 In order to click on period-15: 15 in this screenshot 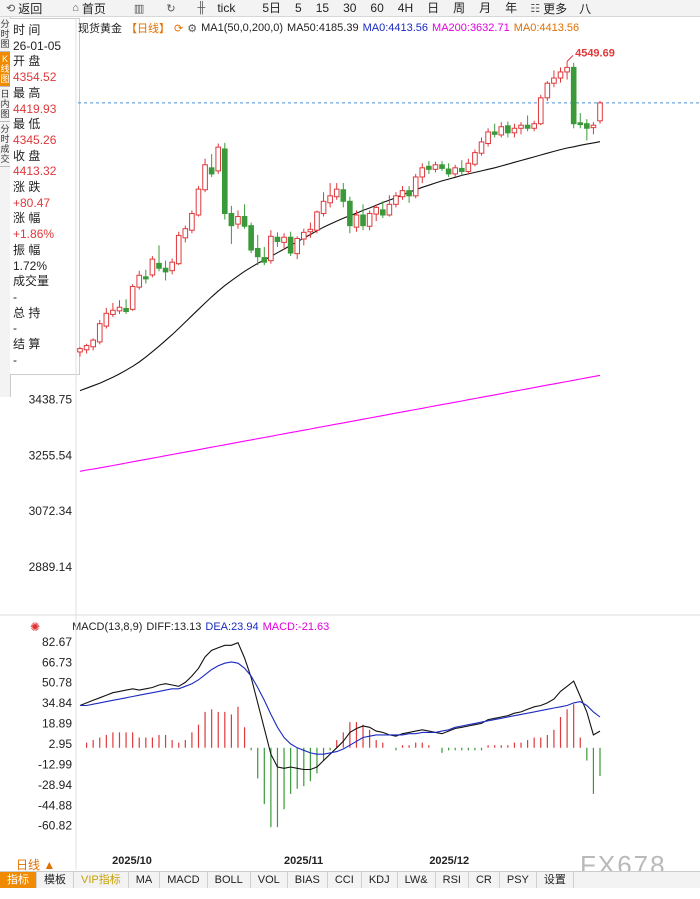, I will do `click(322, 8)`.